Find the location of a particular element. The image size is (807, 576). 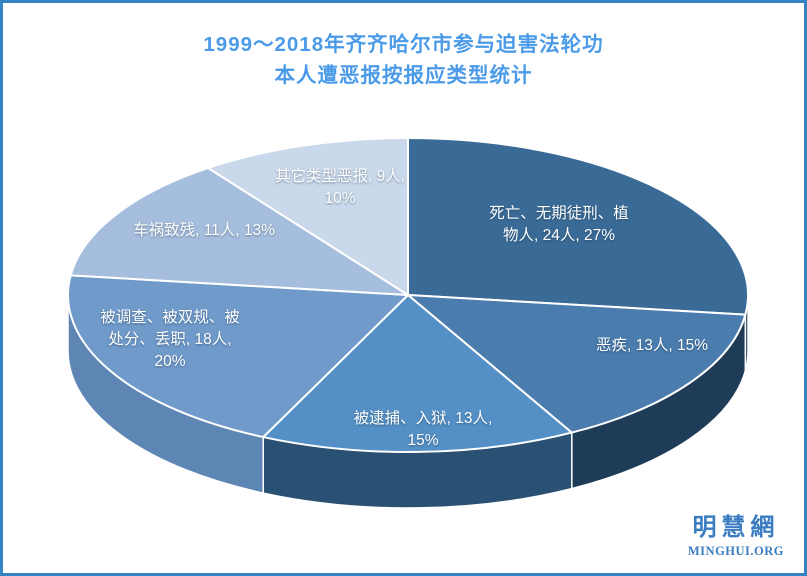

chart-title: 1999～2018年齐齐哈尔市参与迫害法轮功 本人遭恶报按报应类型统计 is located at coordinates (403, 60).